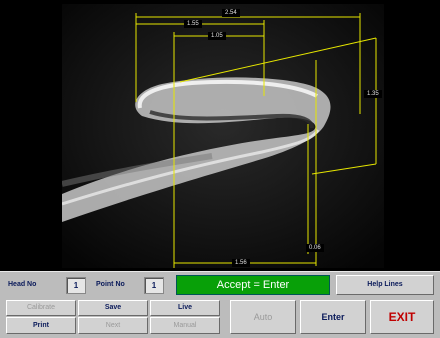  What do you see at coordinates (385, 285) in the screenshot?
I see `help-lines-button: Help Lines` at bounding box center [385, 285].